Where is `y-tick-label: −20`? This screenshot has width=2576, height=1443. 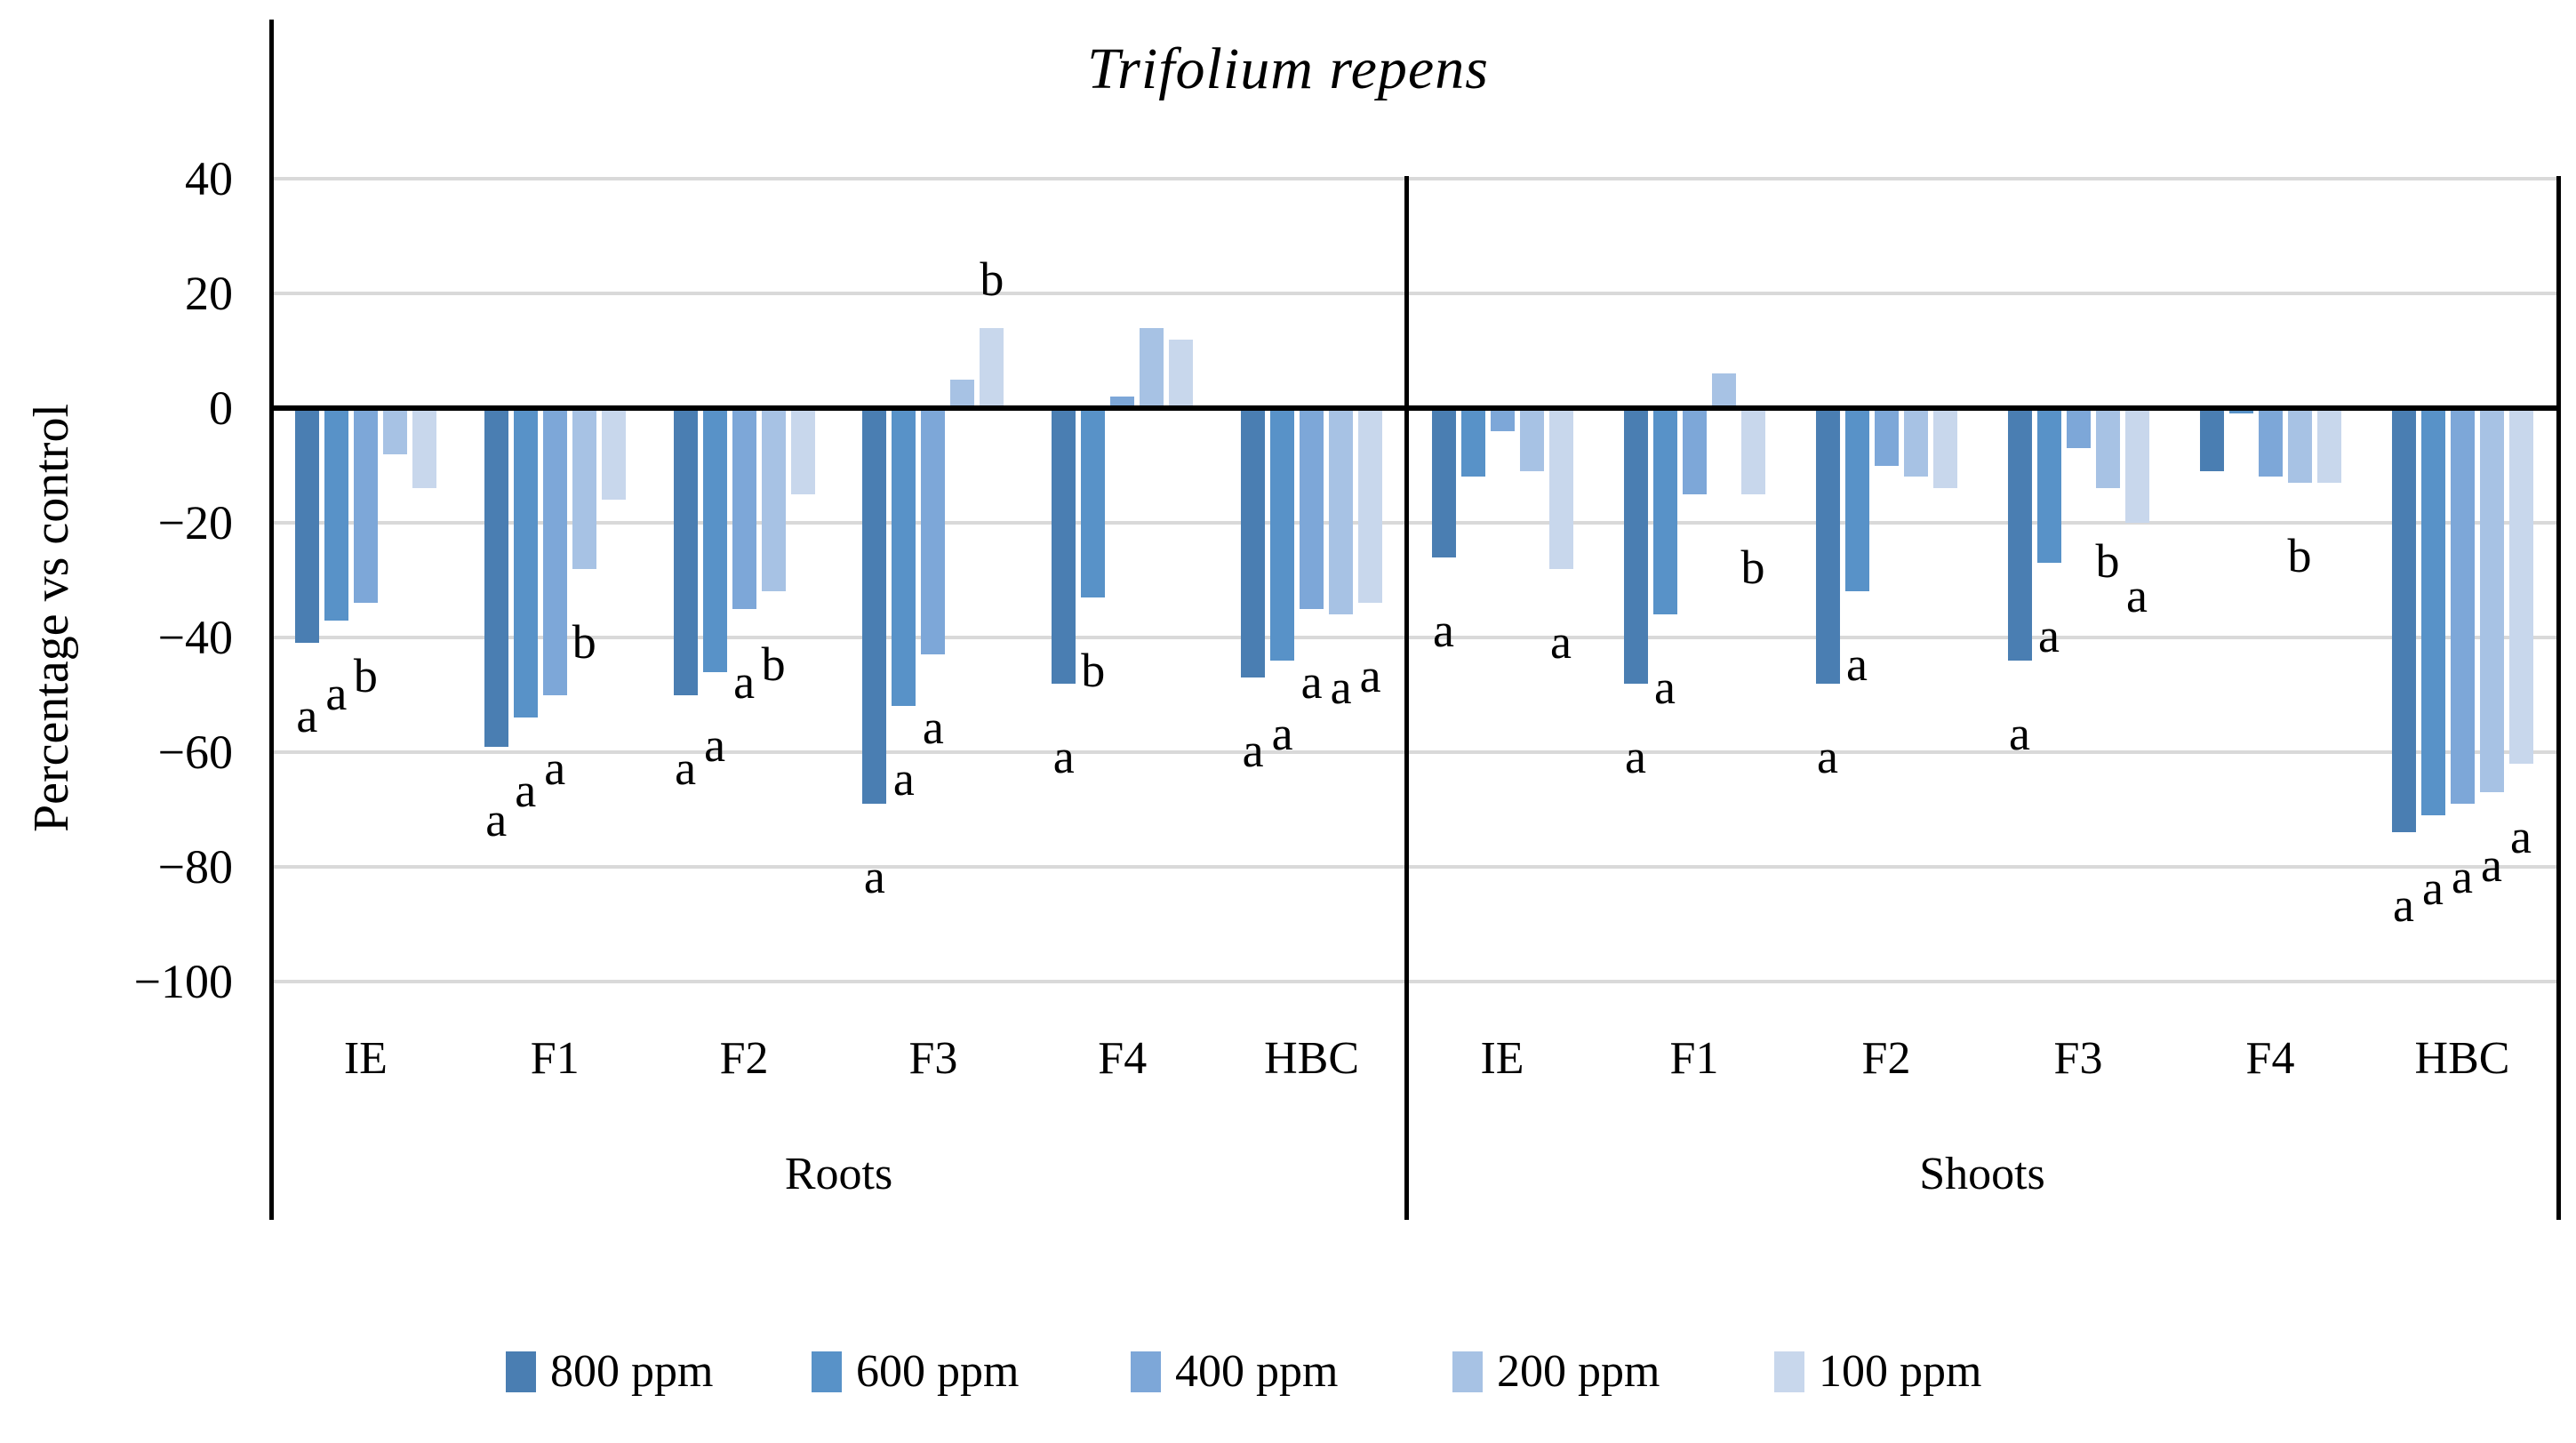
y-tick-label: −20 is located at coordinates (195, 523).